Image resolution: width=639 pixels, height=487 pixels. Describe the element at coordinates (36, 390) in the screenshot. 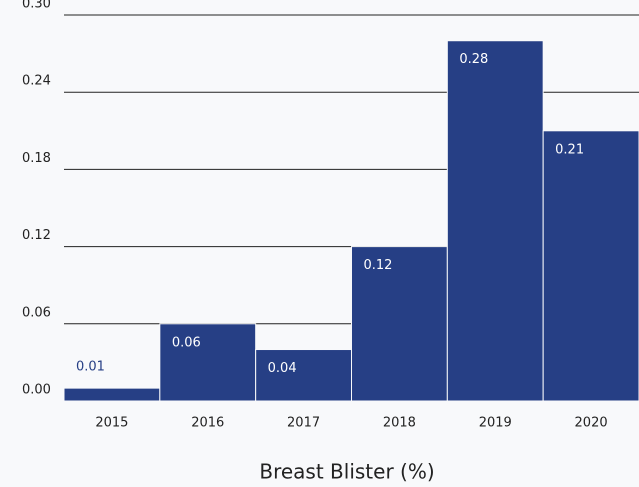

I see `y-tick-label: 0.00` at that location.